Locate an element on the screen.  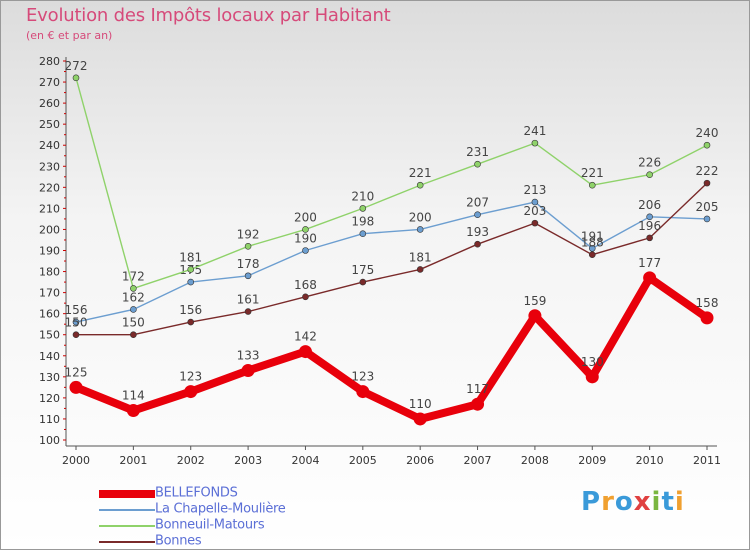
logo-letter: i is located at coordinates (679, 502).